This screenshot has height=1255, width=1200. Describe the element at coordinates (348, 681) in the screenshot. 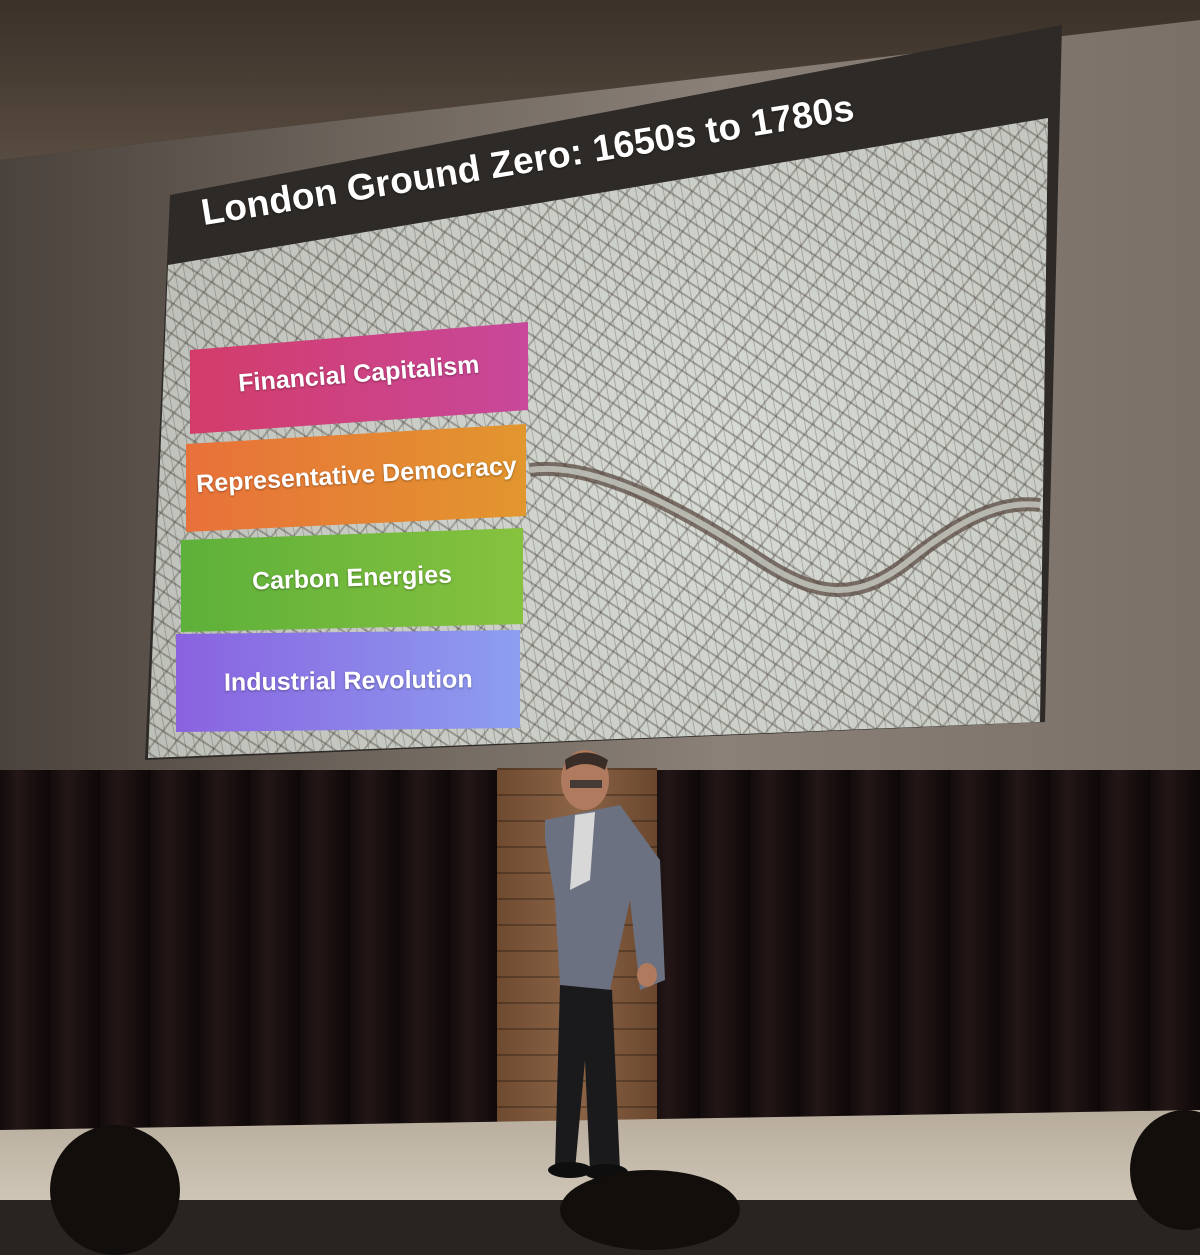

I see `label-industrial-revolution: Industrial Revolution` at that location.